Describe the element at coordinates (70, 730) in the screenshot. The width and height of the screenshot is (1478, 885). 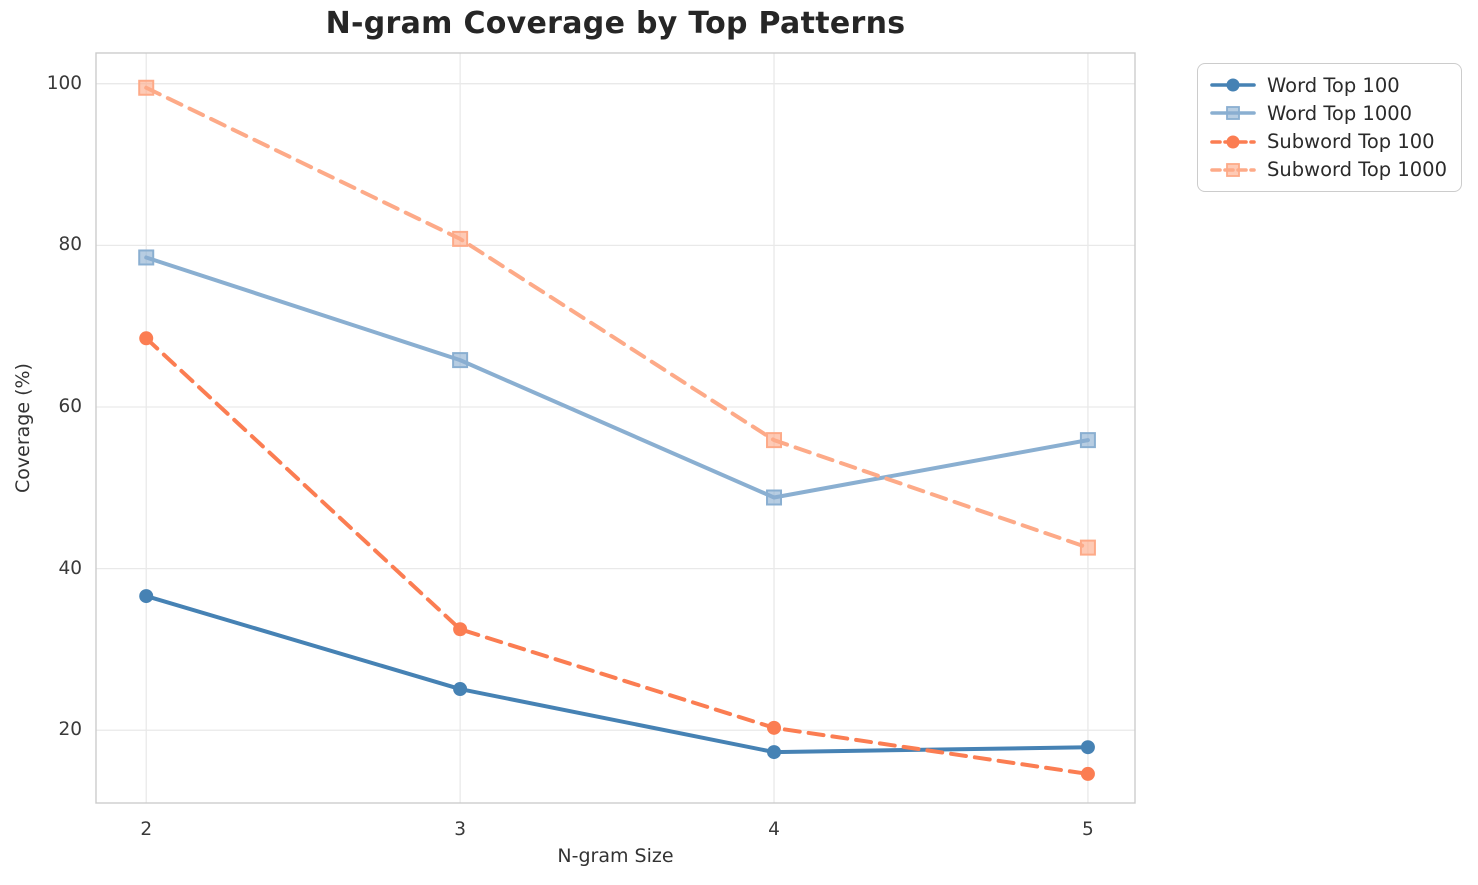
I see `y-tick-label: 20` at that location.